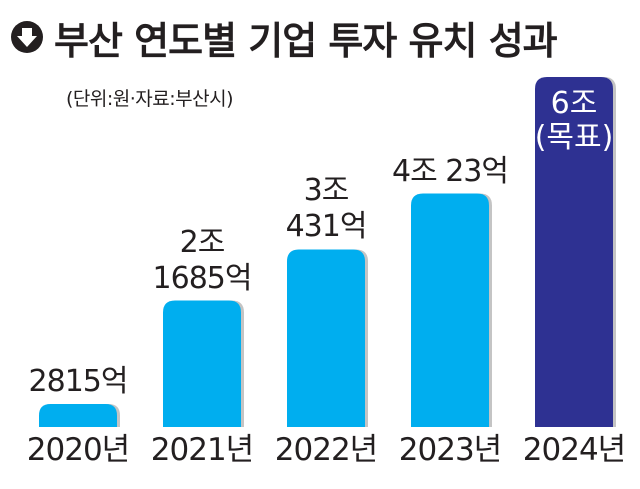  I want to click on x-tick-label: 2024년, so click(574, 450).